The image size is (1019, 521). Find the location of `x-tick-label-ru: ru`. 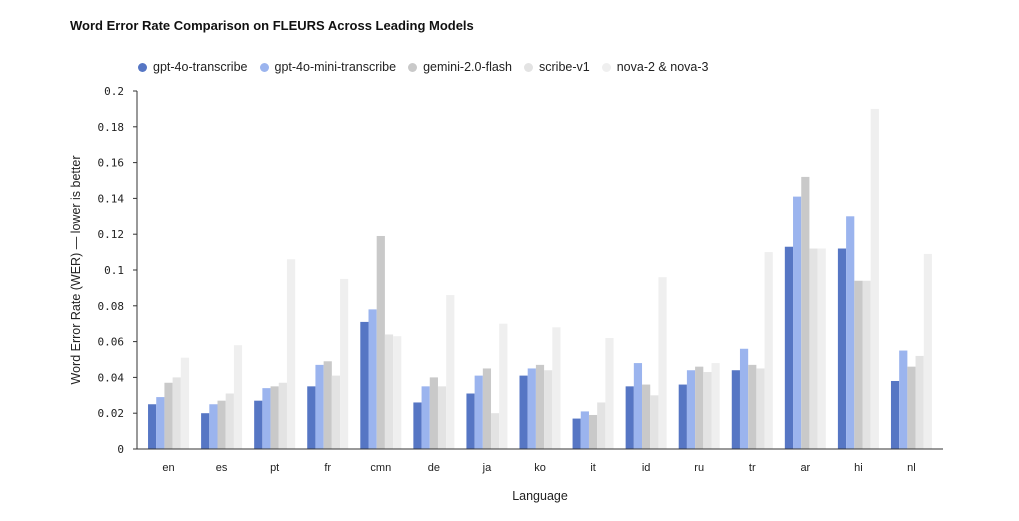

x-tick-label-ru: ru is located at coordinates (699, 468).